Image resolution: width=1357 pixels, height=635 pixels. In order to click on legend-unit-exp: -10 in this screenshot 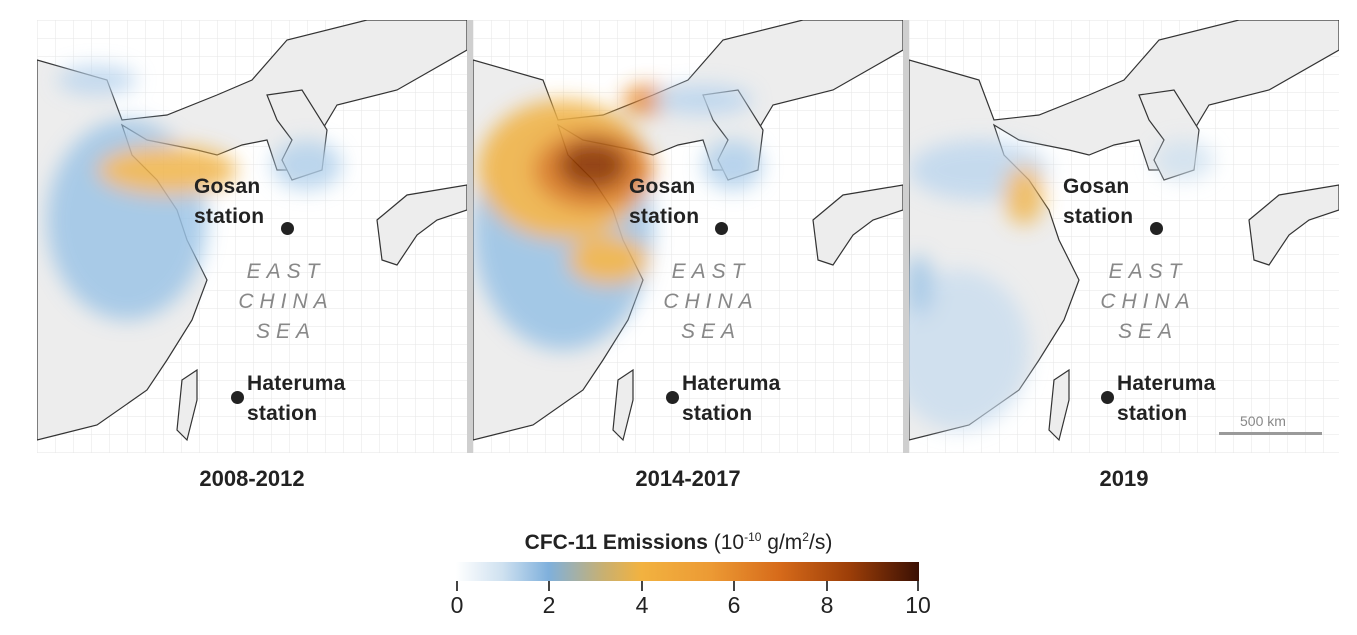, I will do `click(753, 537)`.